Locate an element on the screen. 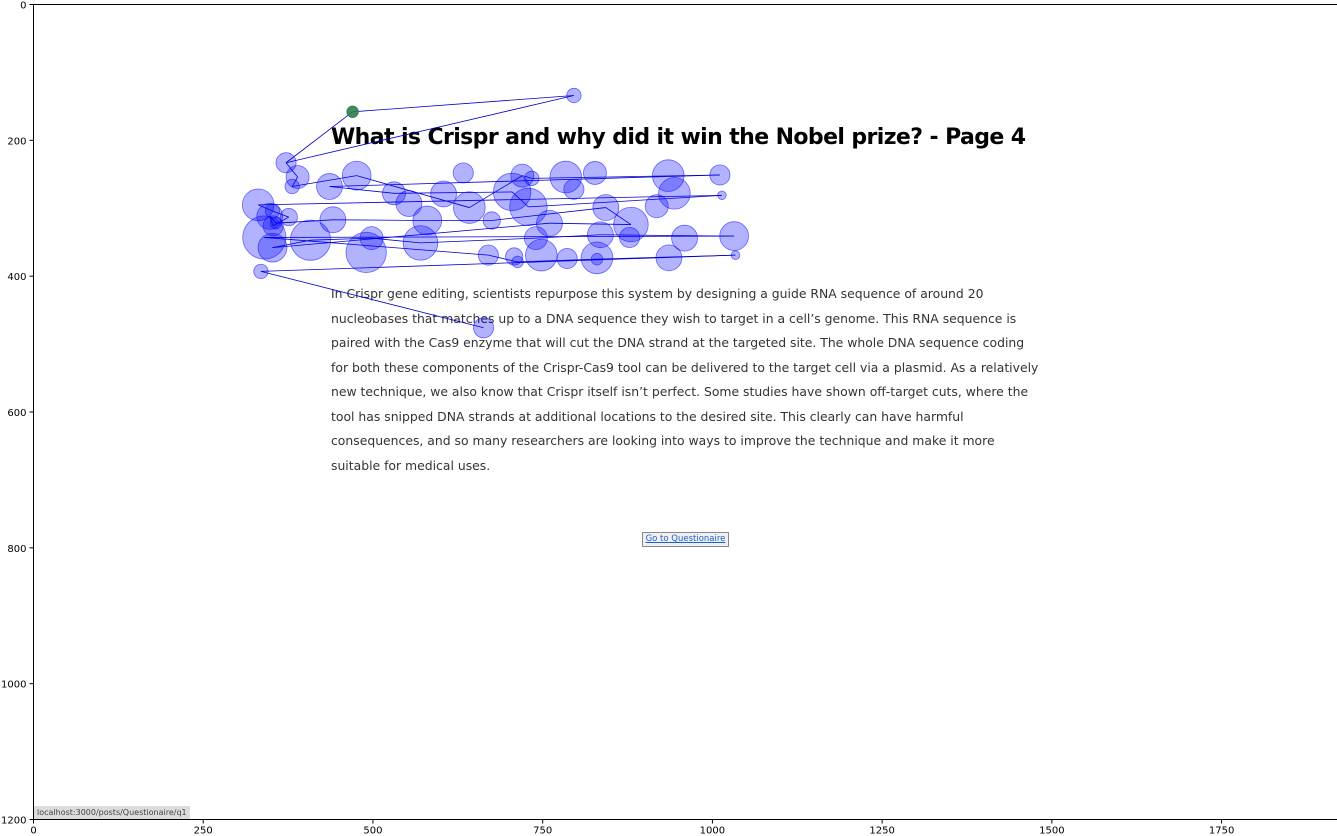 The height and width of the screenshot is (836, 1337). y-tick-label: 200 is located at coordinates (16, 141).